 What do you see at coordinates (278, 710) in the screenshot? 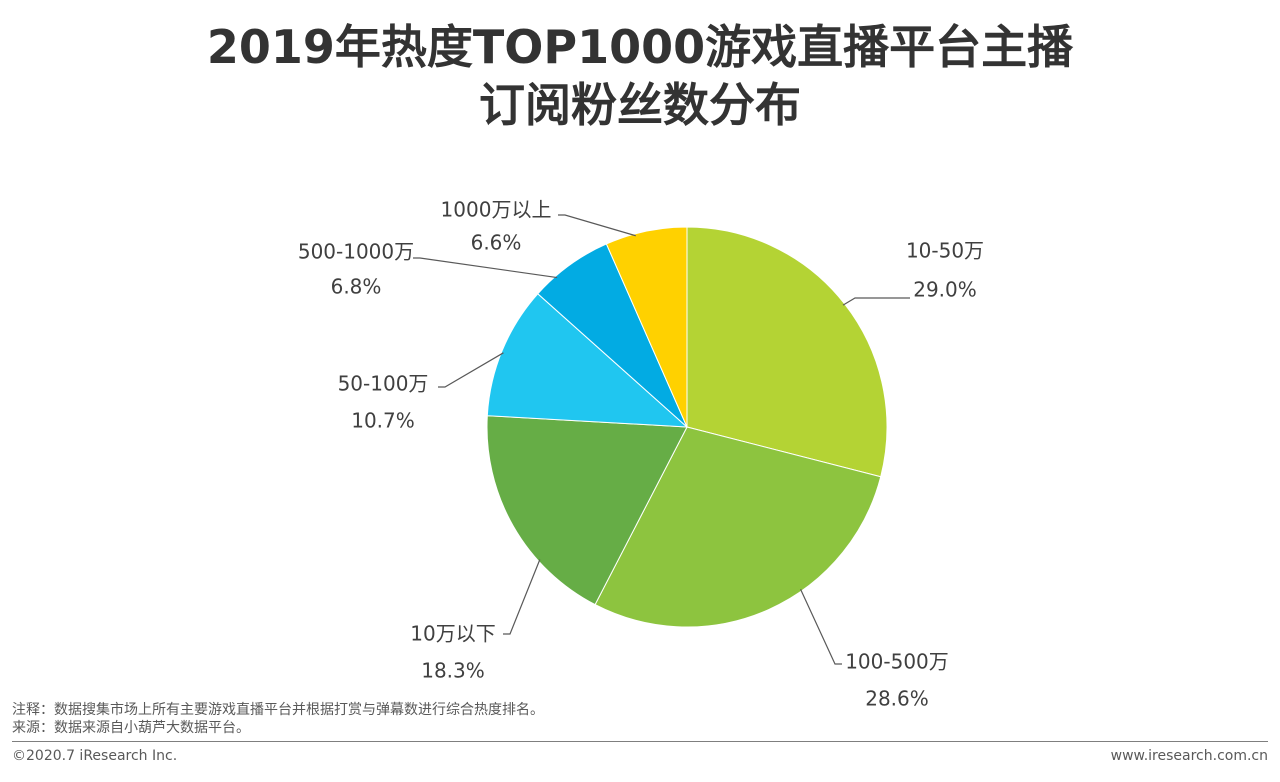
I see `footnote-note: 注释：数据搜集市场上所有主要游戏直播平台并根据打赏与弹幕数进行综合热度排名。` at bounding box center [278, 710].